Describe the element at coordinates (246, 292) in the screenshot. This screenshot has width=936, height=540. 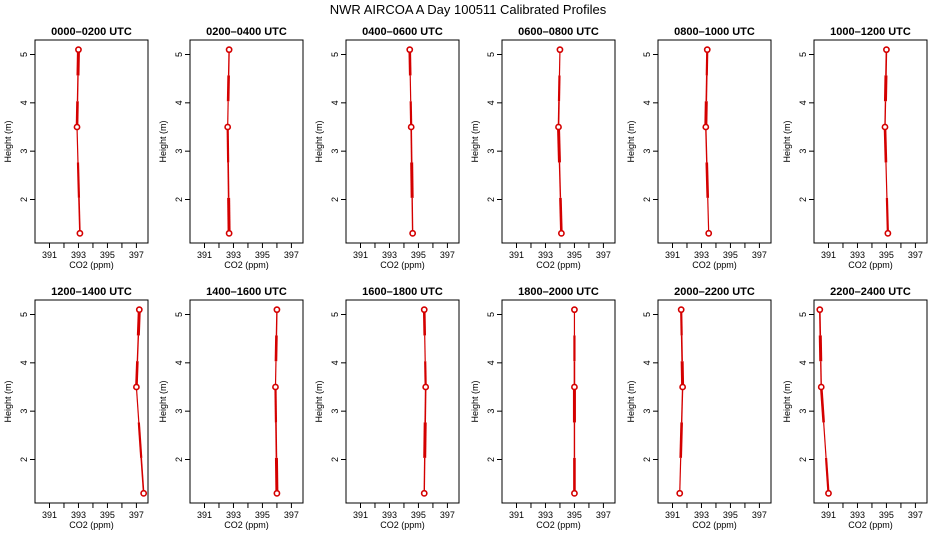
I see `panel-title: 1400–1600 UTC` at that location.